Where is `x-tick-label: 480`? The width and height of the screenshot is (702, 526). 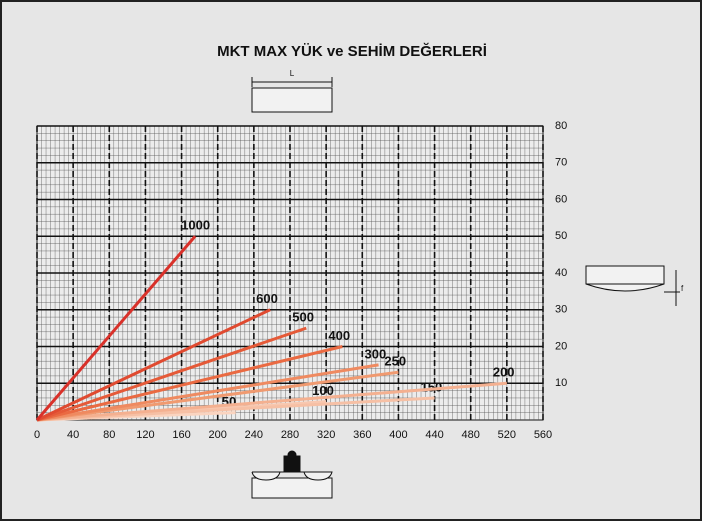
x-tick-label: 480 is located at coordinates (471, 435).